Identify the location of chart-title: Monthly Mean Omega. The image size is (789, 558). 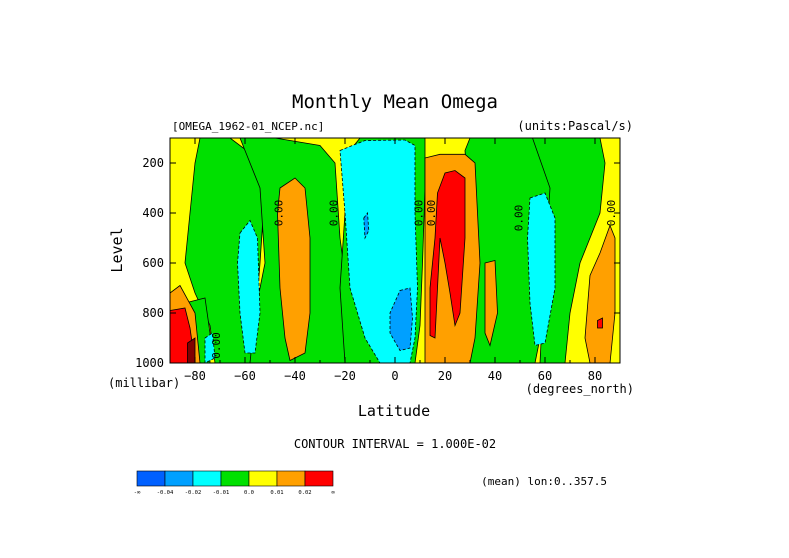
(395, 102).